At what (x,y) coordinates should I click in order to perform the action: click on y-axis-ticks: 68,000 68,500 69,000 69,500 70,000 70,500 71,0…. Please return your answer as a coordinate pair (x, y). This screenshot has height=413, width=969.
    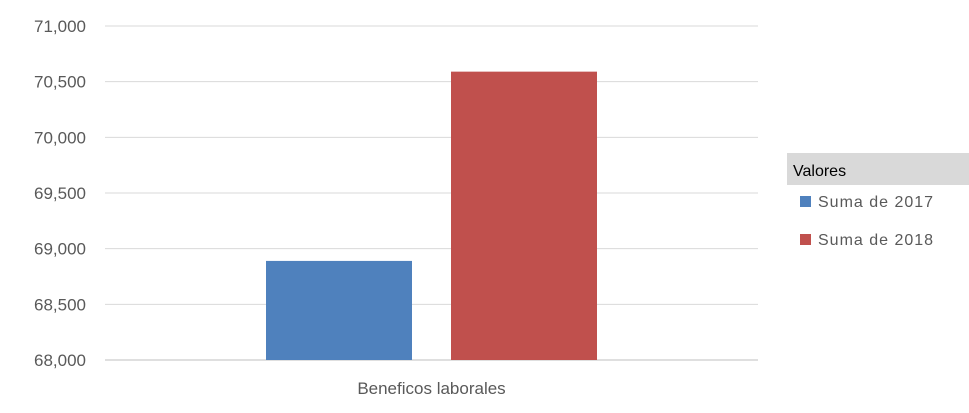
    Looking at the image, I should click on (60, 193).